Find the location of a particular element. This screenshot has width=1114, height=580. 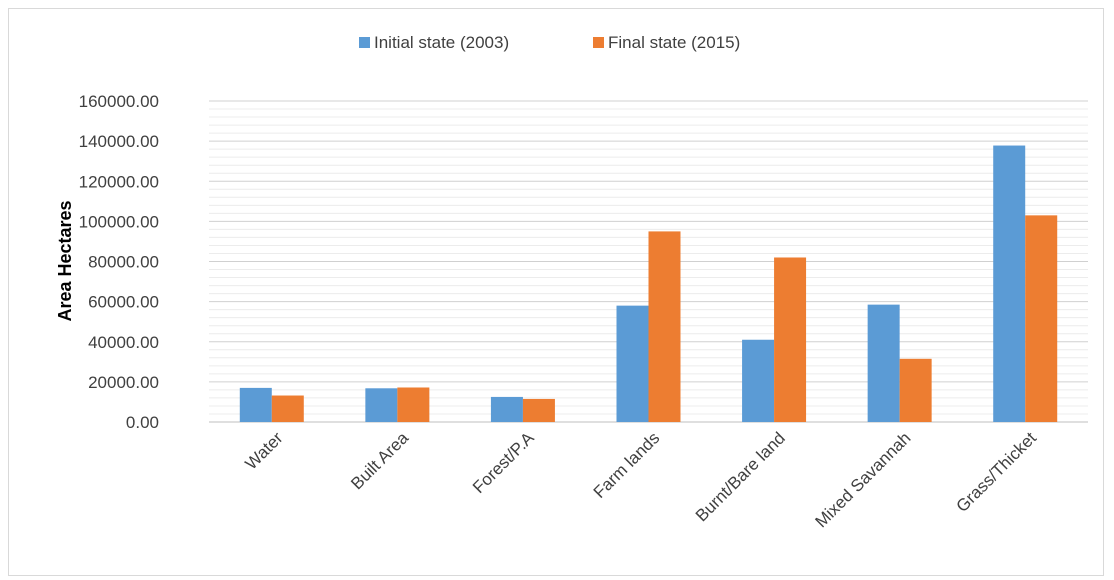

y-tick-label: 80000.00 is located at coordinates (123, 262).